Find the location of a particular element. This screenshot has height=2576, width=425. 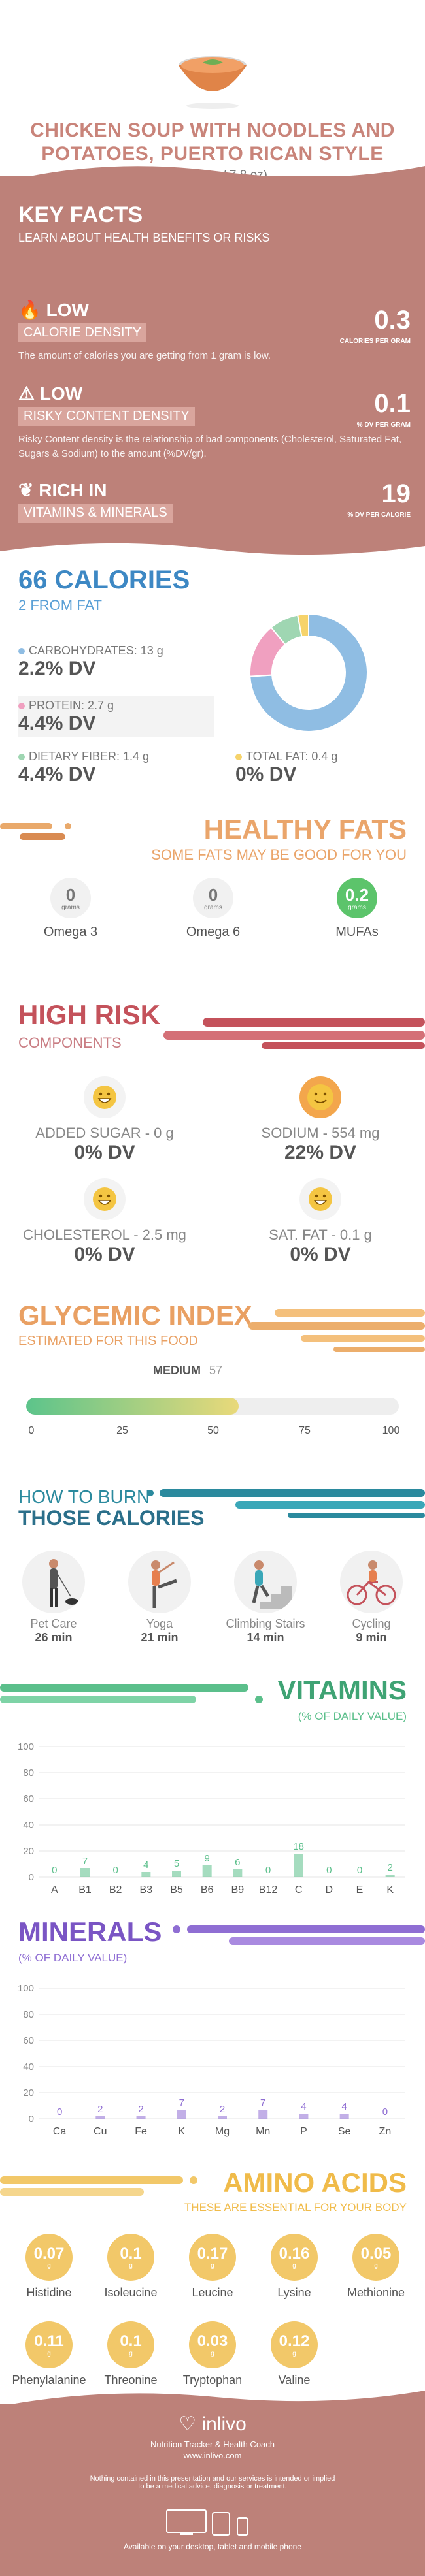

y-tick-label: 40 is located at coordinates (28, 1825).